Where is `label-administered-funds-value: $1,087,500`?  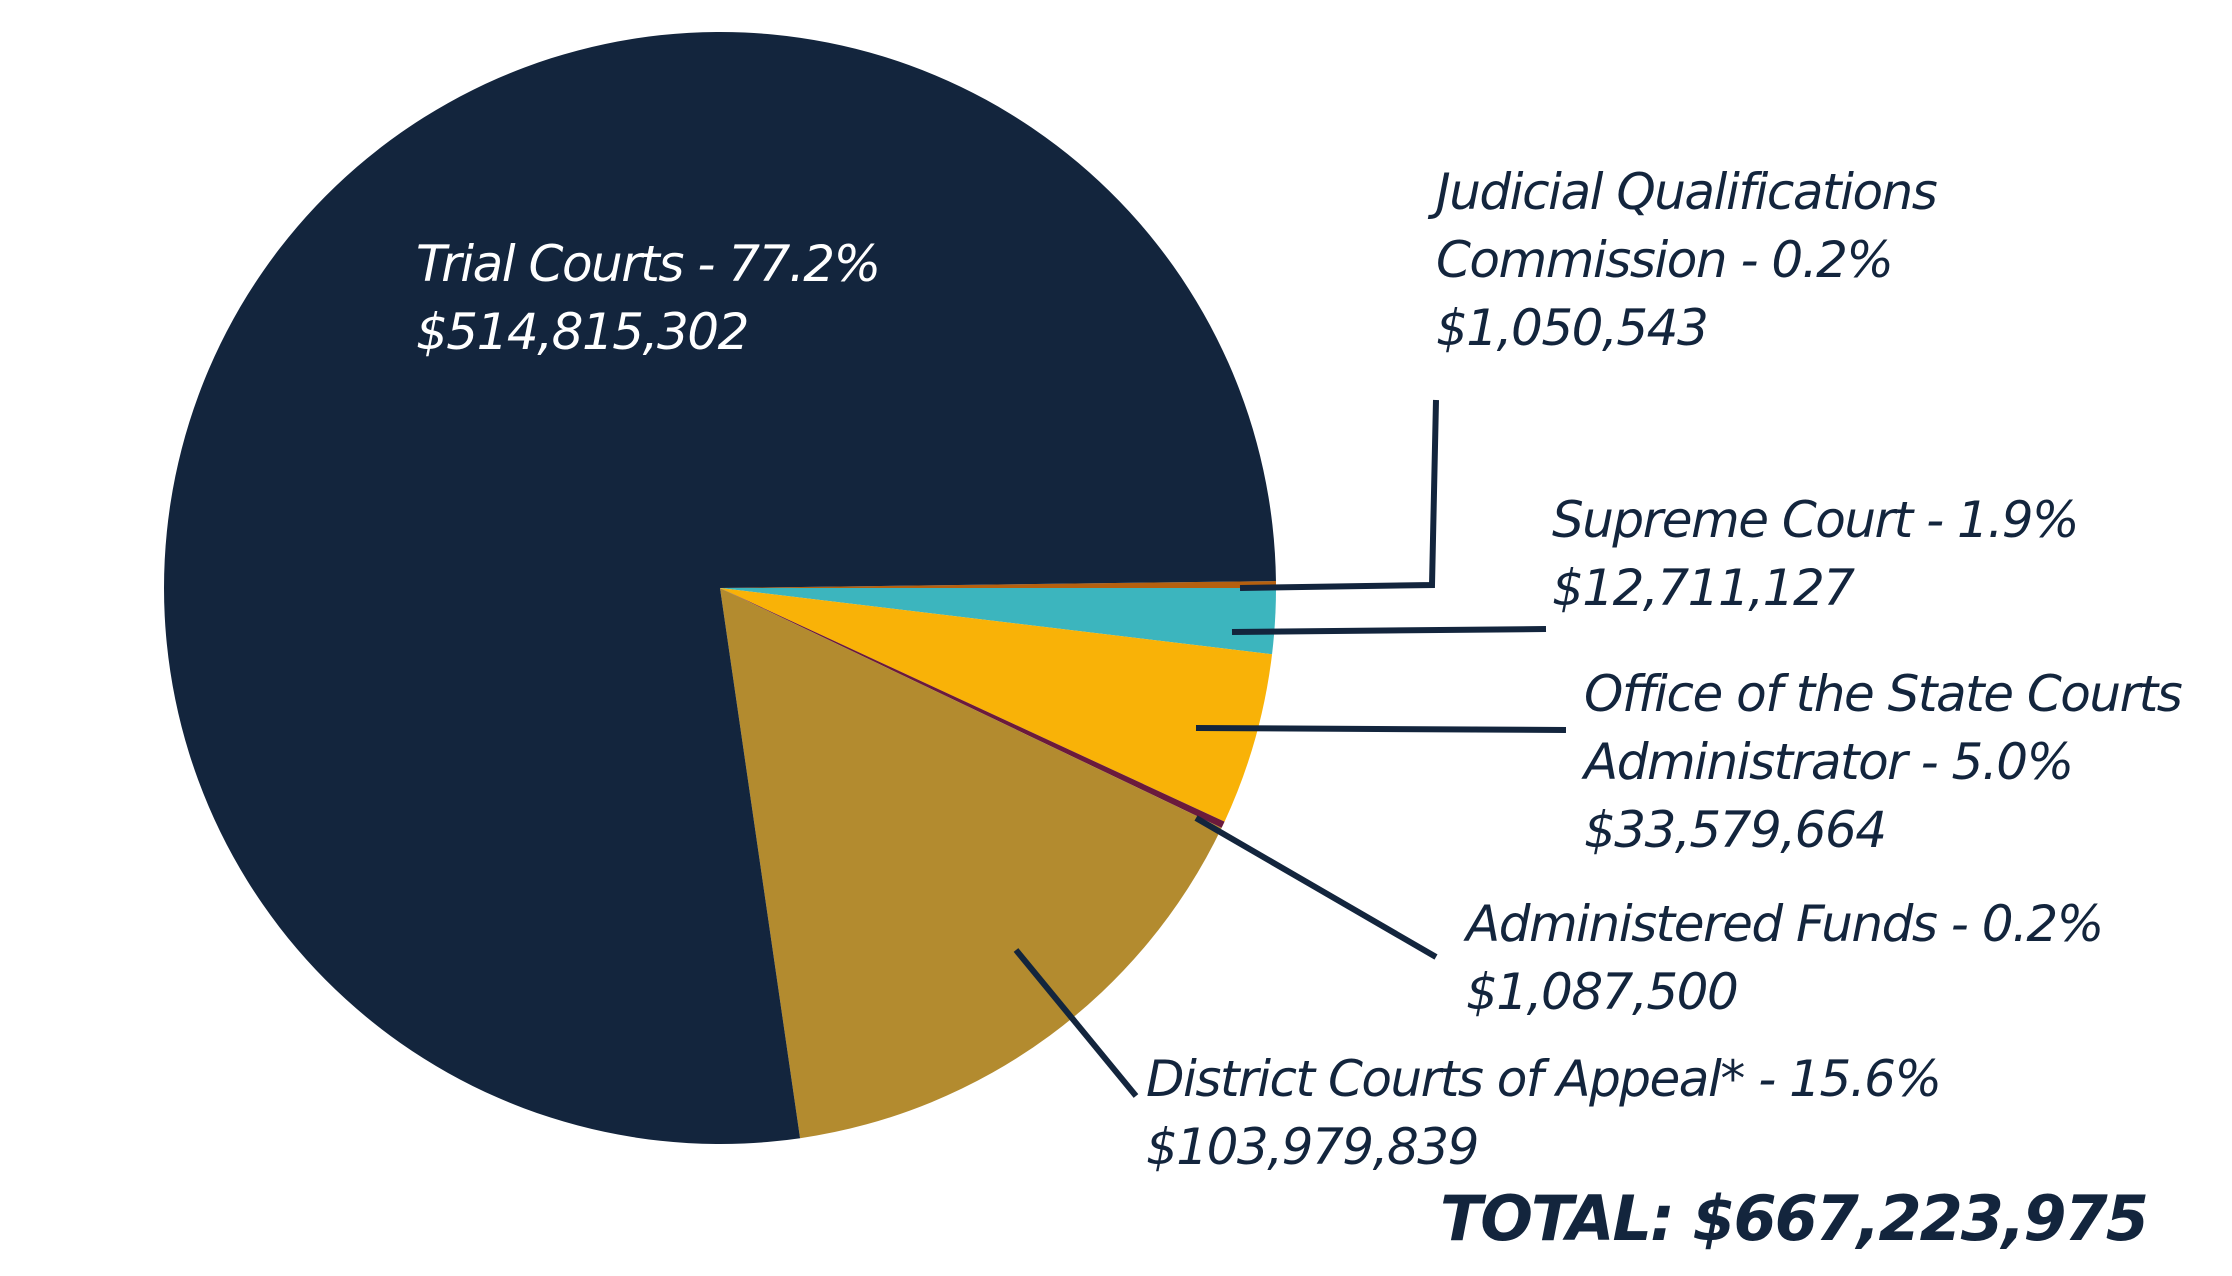 label-administered-funds-value: $1,087,500 is located at coordinates (1602, 992).